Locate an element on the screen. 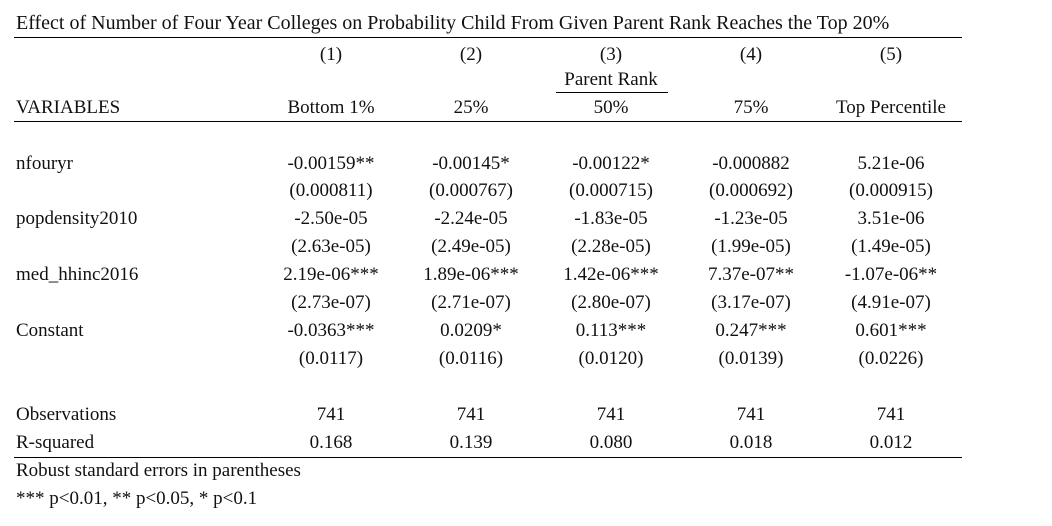 This screenshot has height=526, width=1052. column-label: Bottom 1% is located at coordinates (331, 107).